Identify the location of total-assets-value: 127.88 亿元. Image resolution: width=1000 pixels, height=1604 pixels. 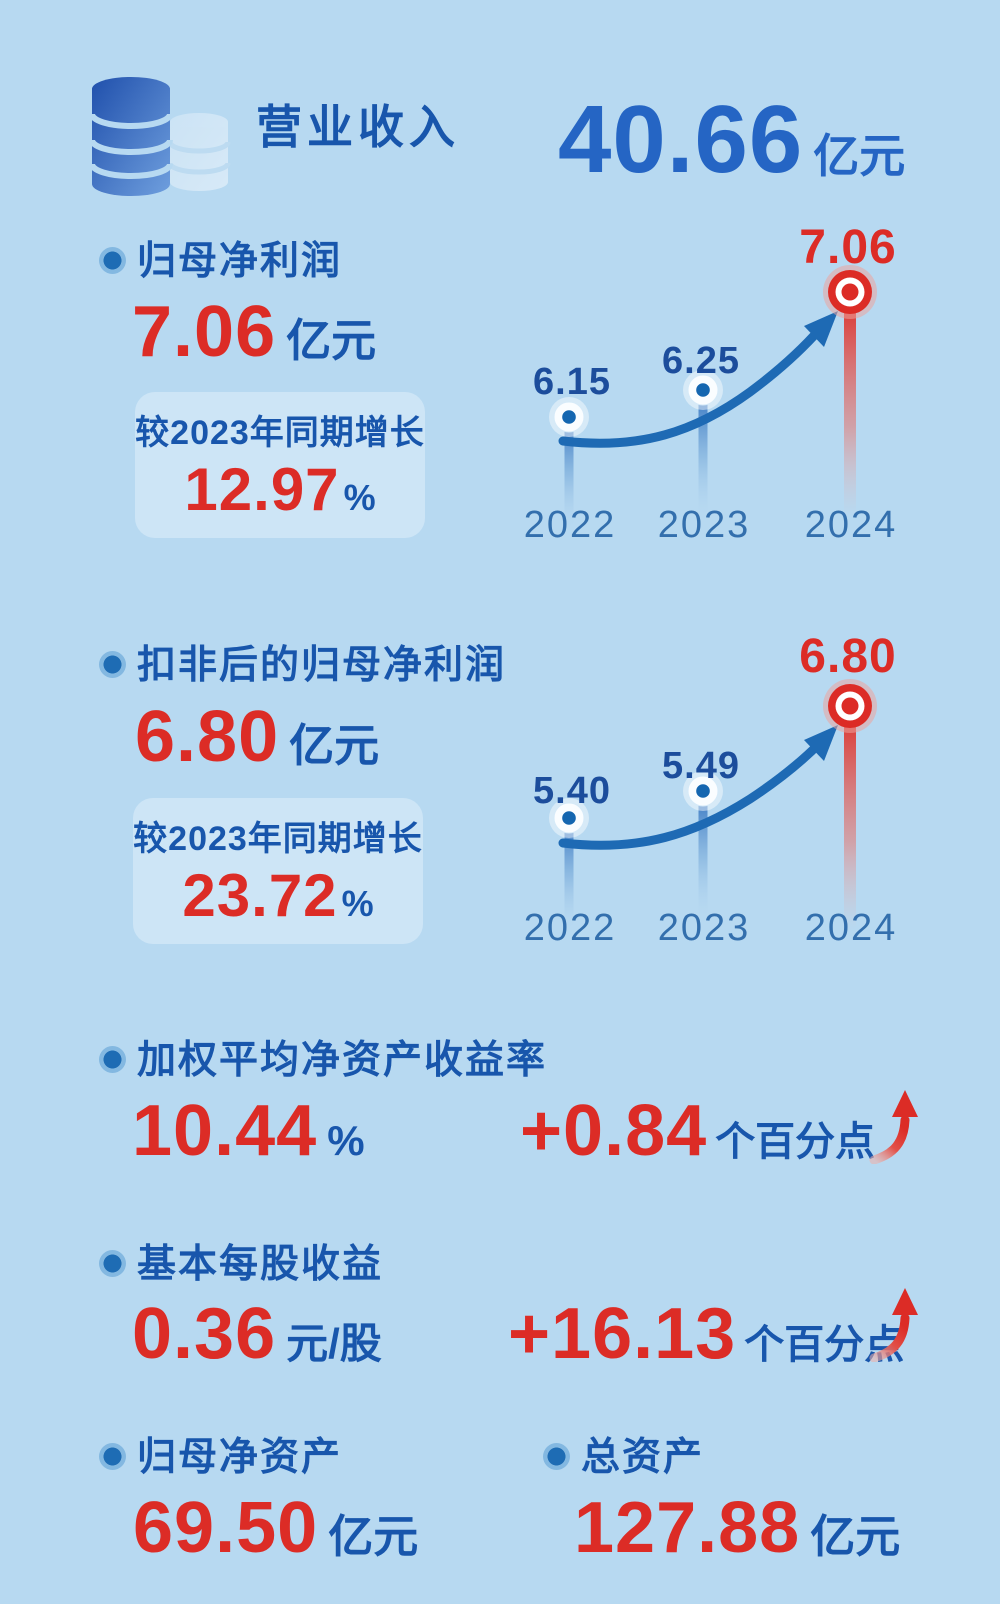
(737, 1528).